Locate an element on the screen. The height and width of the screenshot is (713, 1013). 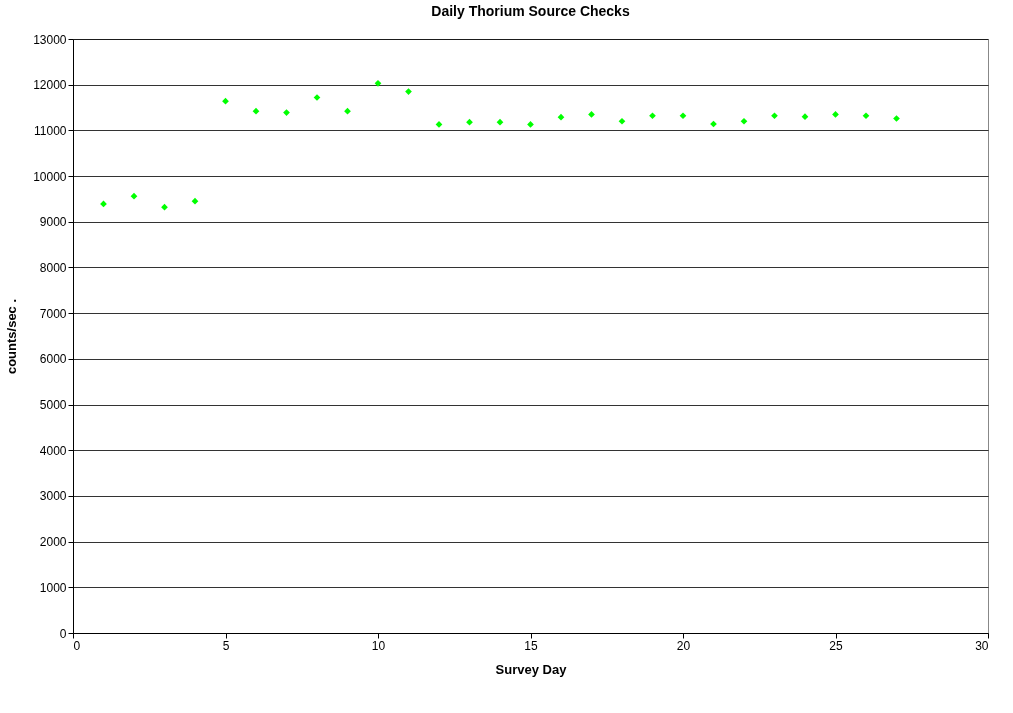
y-tick-label: 0 is located at coordinates (63, 633).